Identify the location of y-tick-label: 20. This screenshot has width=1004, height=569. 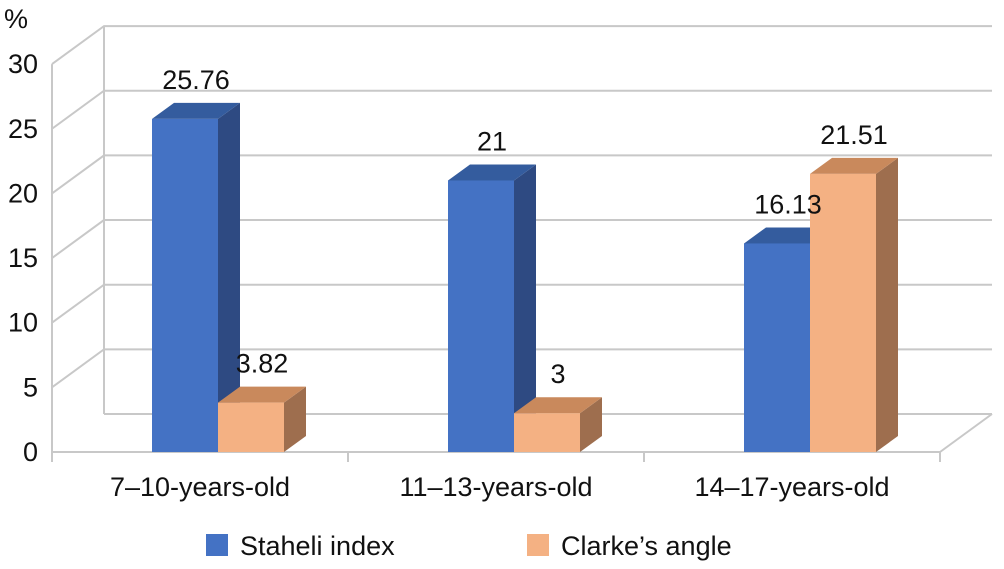
(23, 193).